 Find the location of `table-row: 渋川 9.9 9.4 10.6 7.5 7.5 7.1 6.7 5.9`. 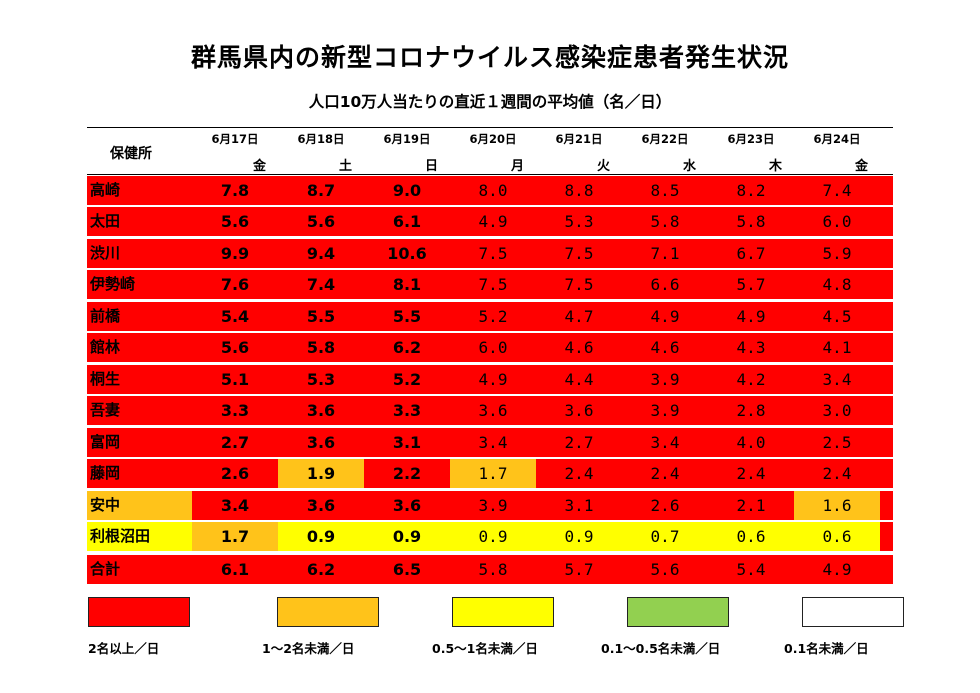

table-row: 渋川 9.9 9.4 10.6 7.5 7.5 7.1 6.7 5.9 is located at coordinates (490, 253).